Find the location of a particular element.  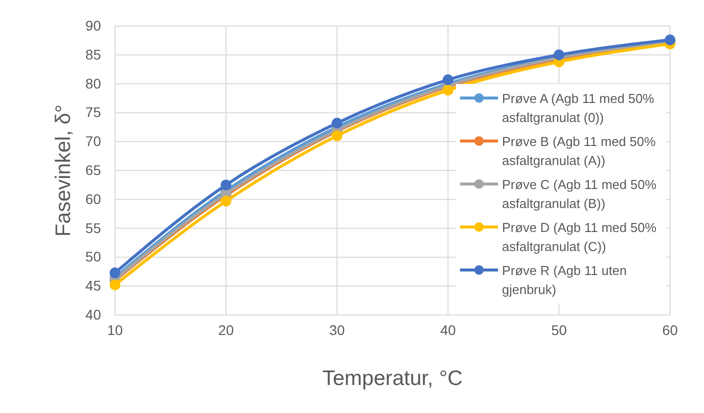

y-tick-label: 50 is located at coordinates (93, 256).